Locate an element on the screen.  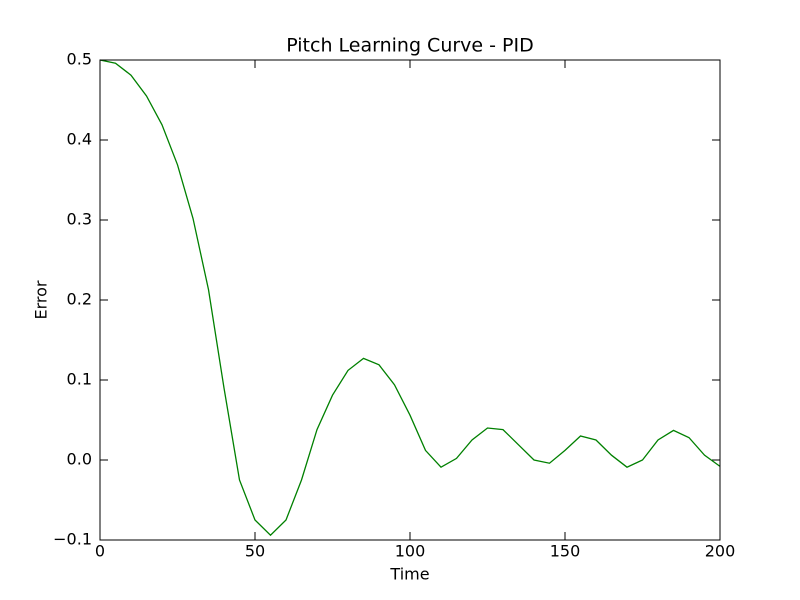
y-tick-label: 0.3 is located at coordinates (79, 219).